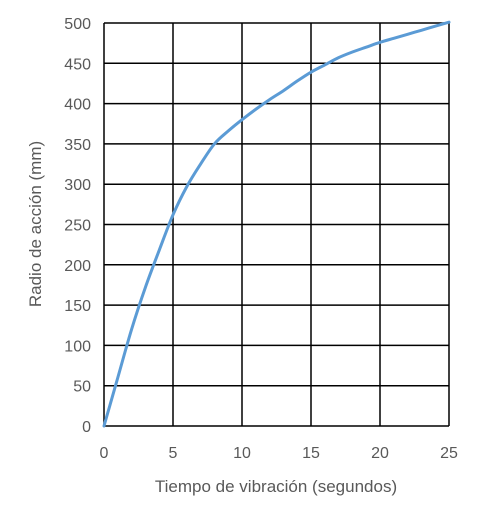 The height and width of the screenshot is (509, 479). What do you see at coordinates (77, 266) in the screenshot?
I see `y-tick-label: 200` at bounding box center [77, 266].